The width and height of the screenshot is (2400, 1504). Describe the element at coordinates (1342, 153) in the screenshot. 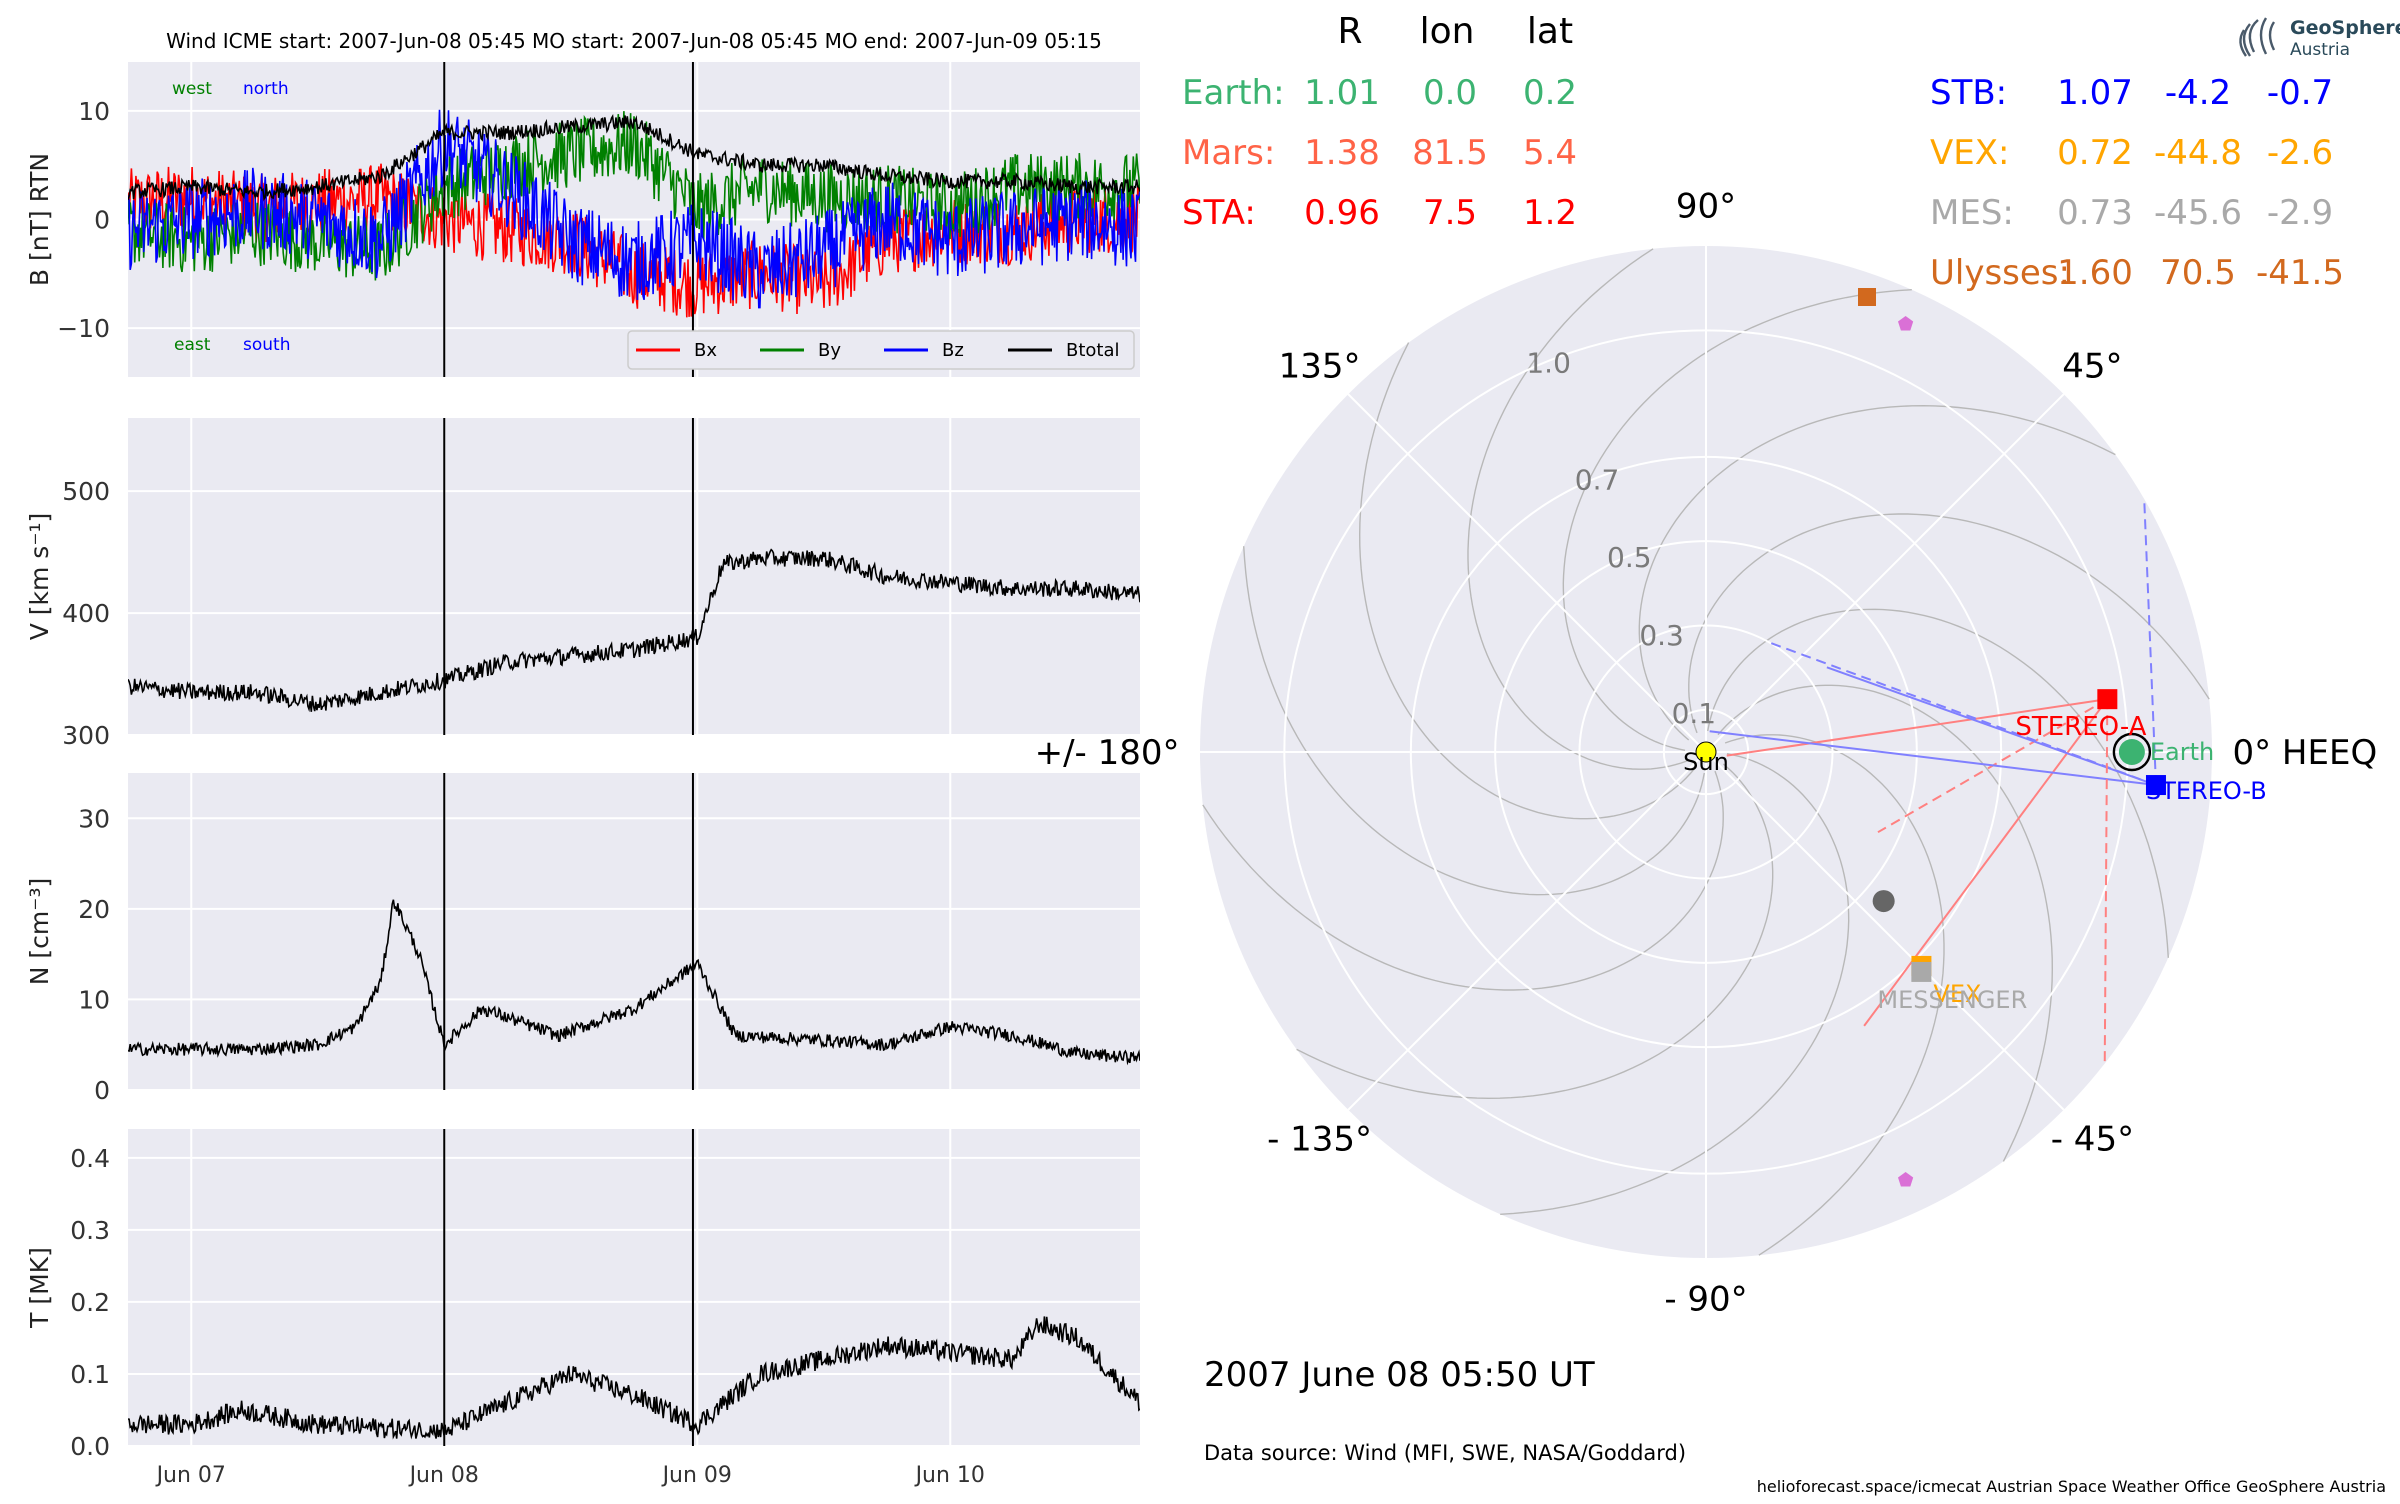

I see `table-r: 1.38` at that location.